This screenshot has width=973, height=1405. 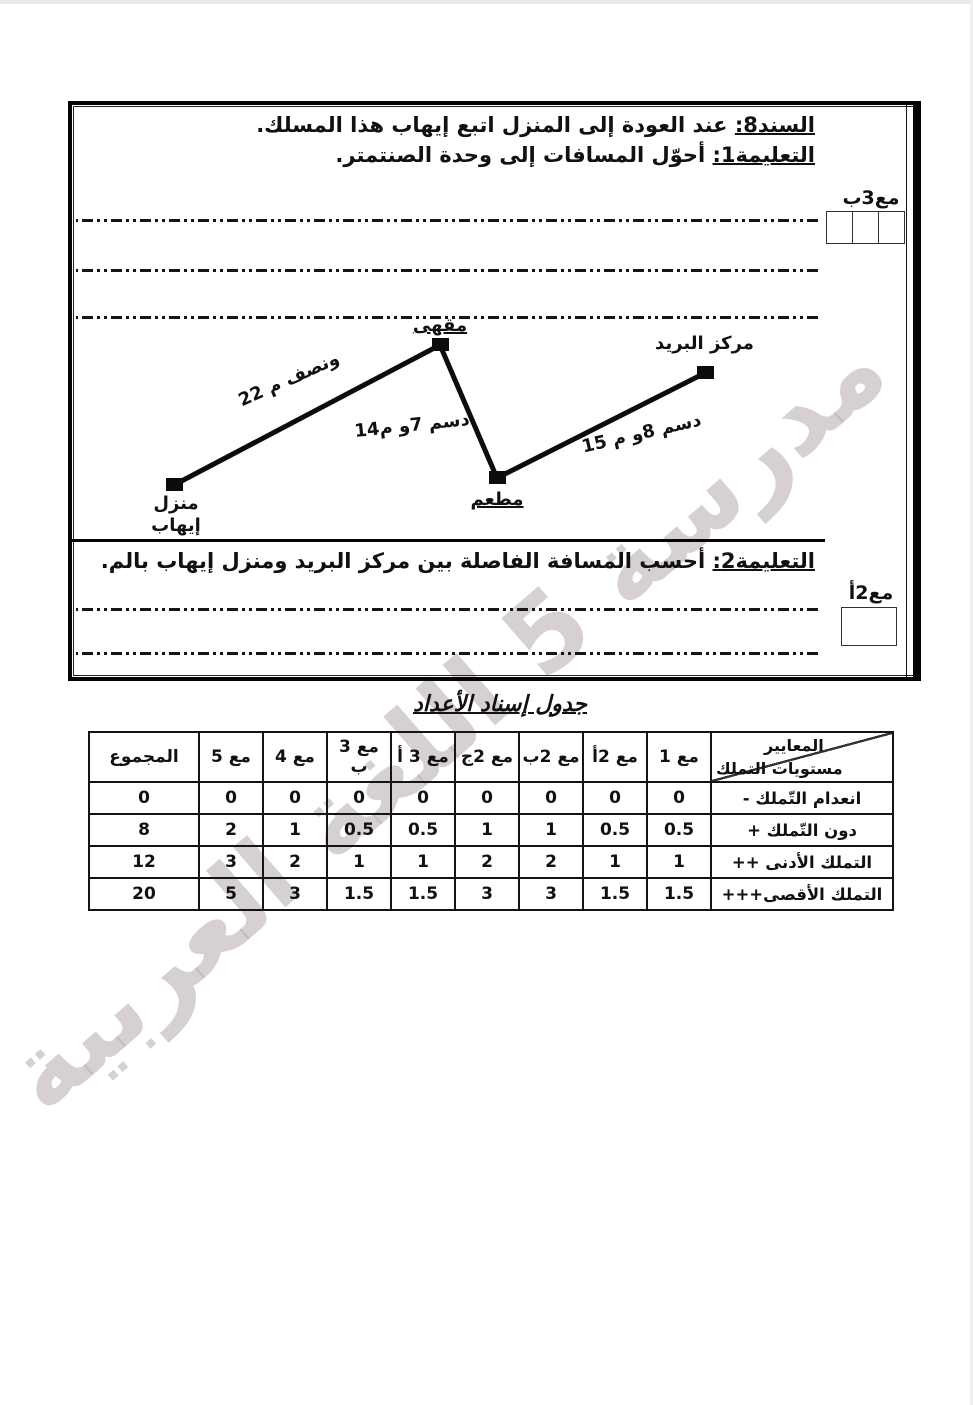 I want to click on sanad-label: السند8:, so click(x=774, y=125).